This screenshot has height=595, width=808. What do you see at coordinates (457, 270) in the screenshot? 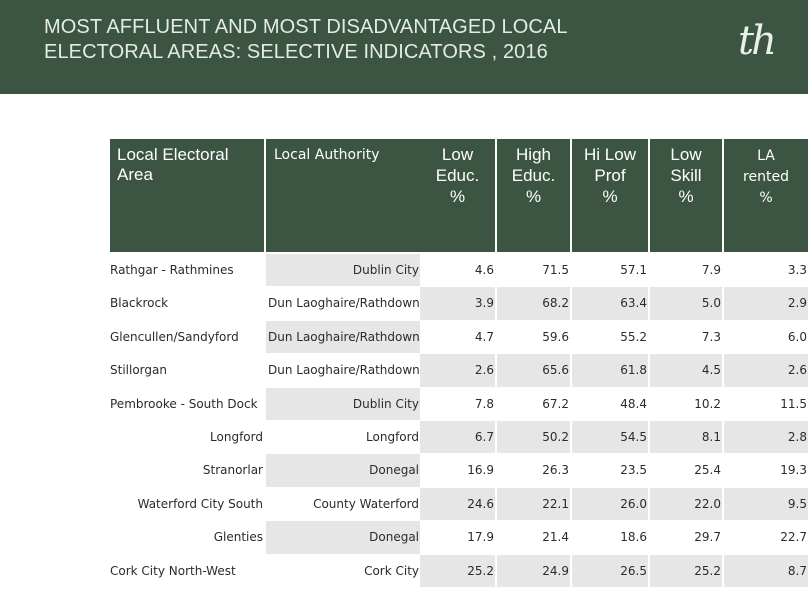
I see `cell-low-educ: 4.6` at bounding box center [457, 270].